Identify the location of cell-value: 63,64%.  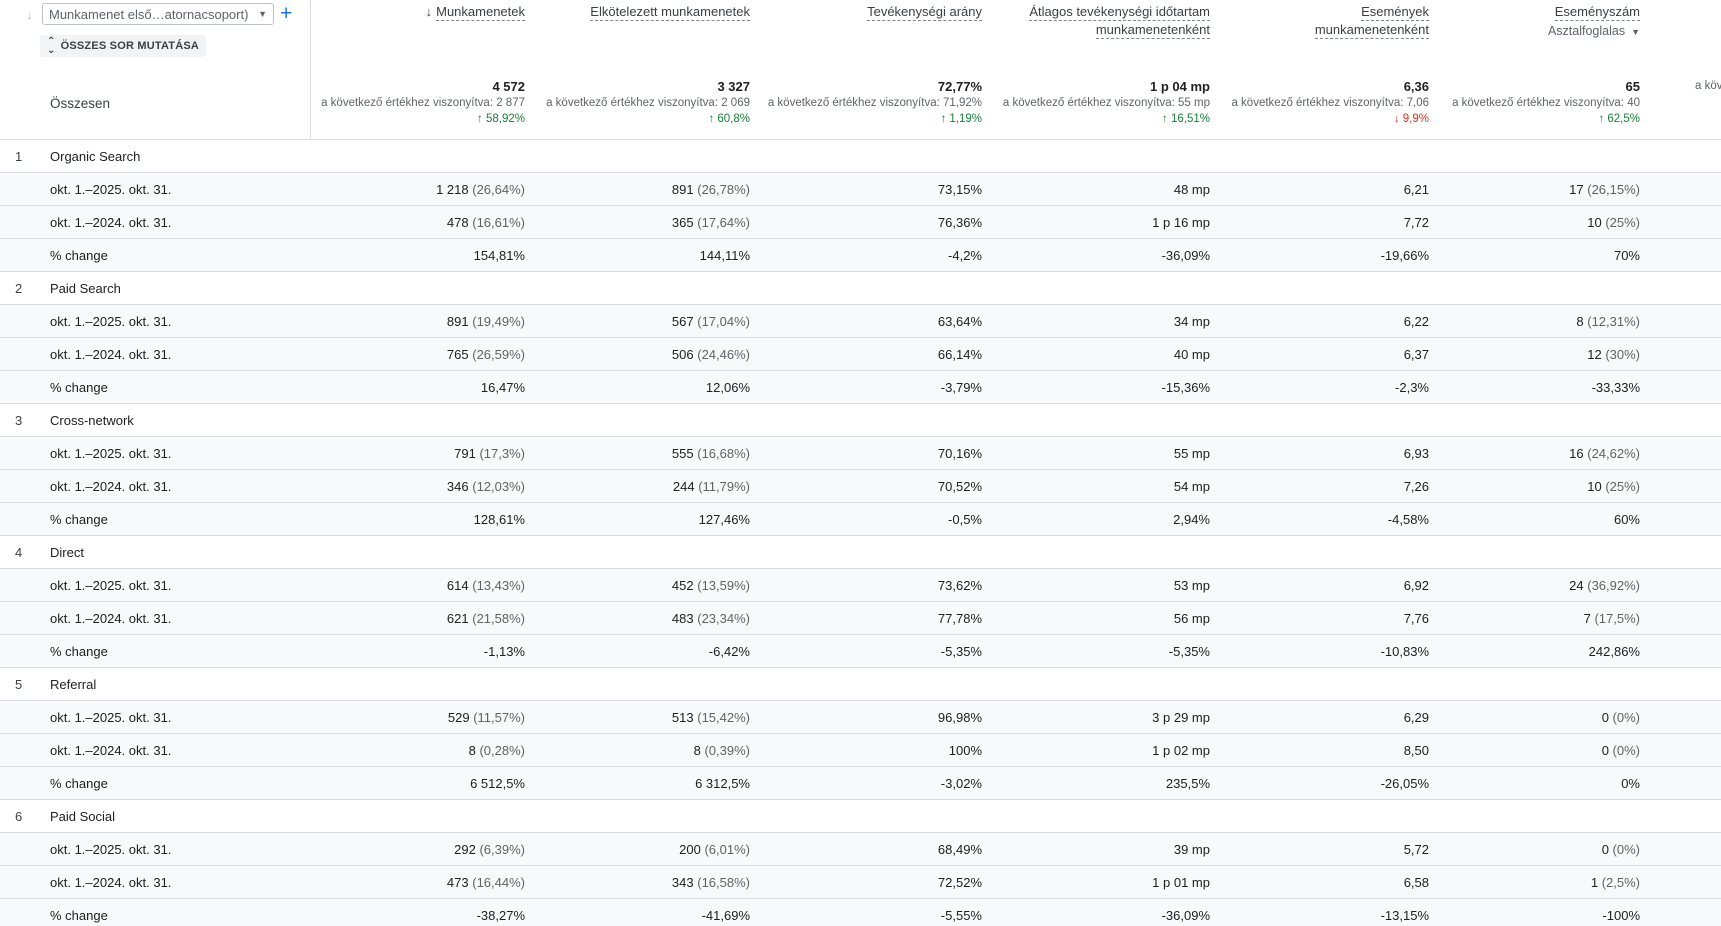
(959, 321).